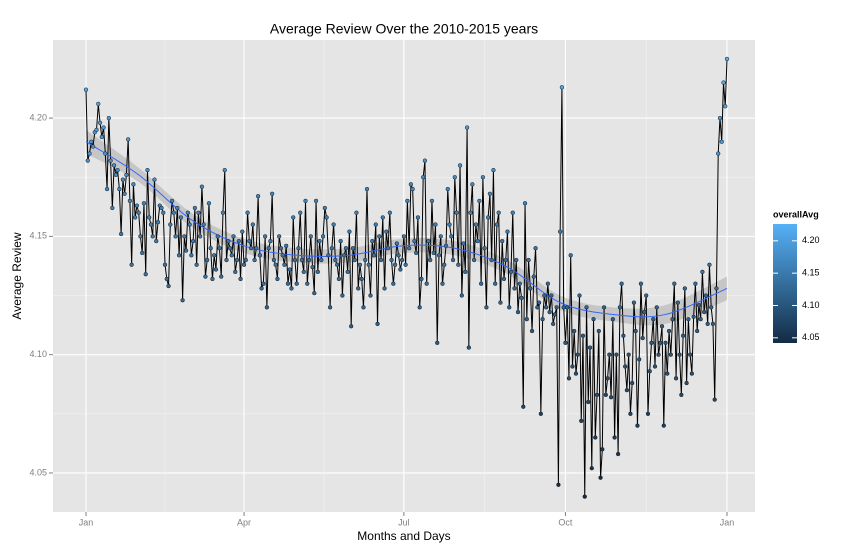 This screenshot has width=858, height=560. What do you see at coordinates (38, 472) in the screenshot?
I see `y-tick-label: 4.05` at bounding box center [38, 472].